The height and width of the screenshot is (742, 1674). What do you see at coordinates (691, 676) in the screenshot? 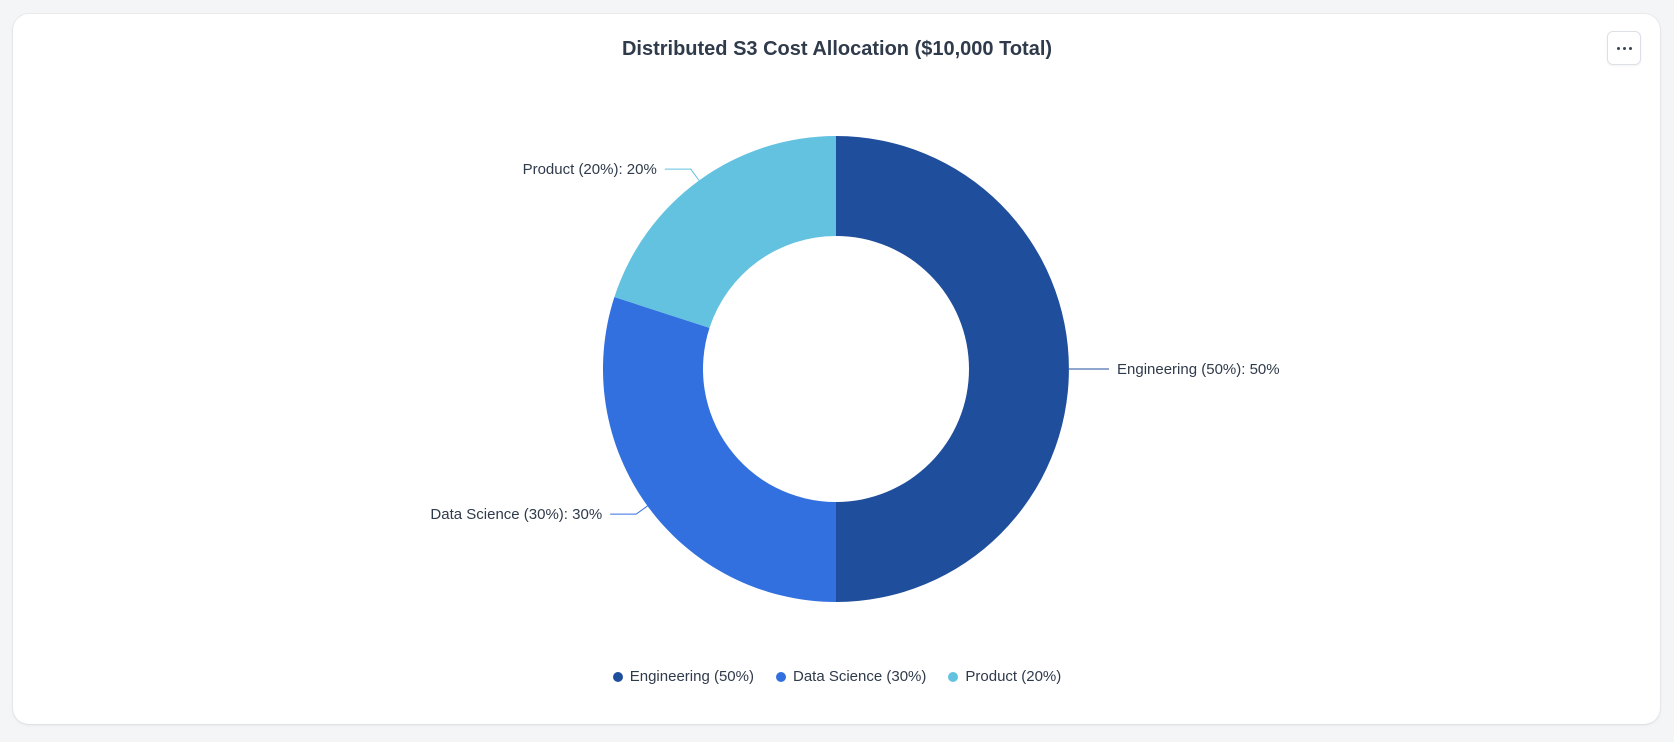
I see `legend-label-engineering: Engineering (50%)` at bounding box center [691, 676].